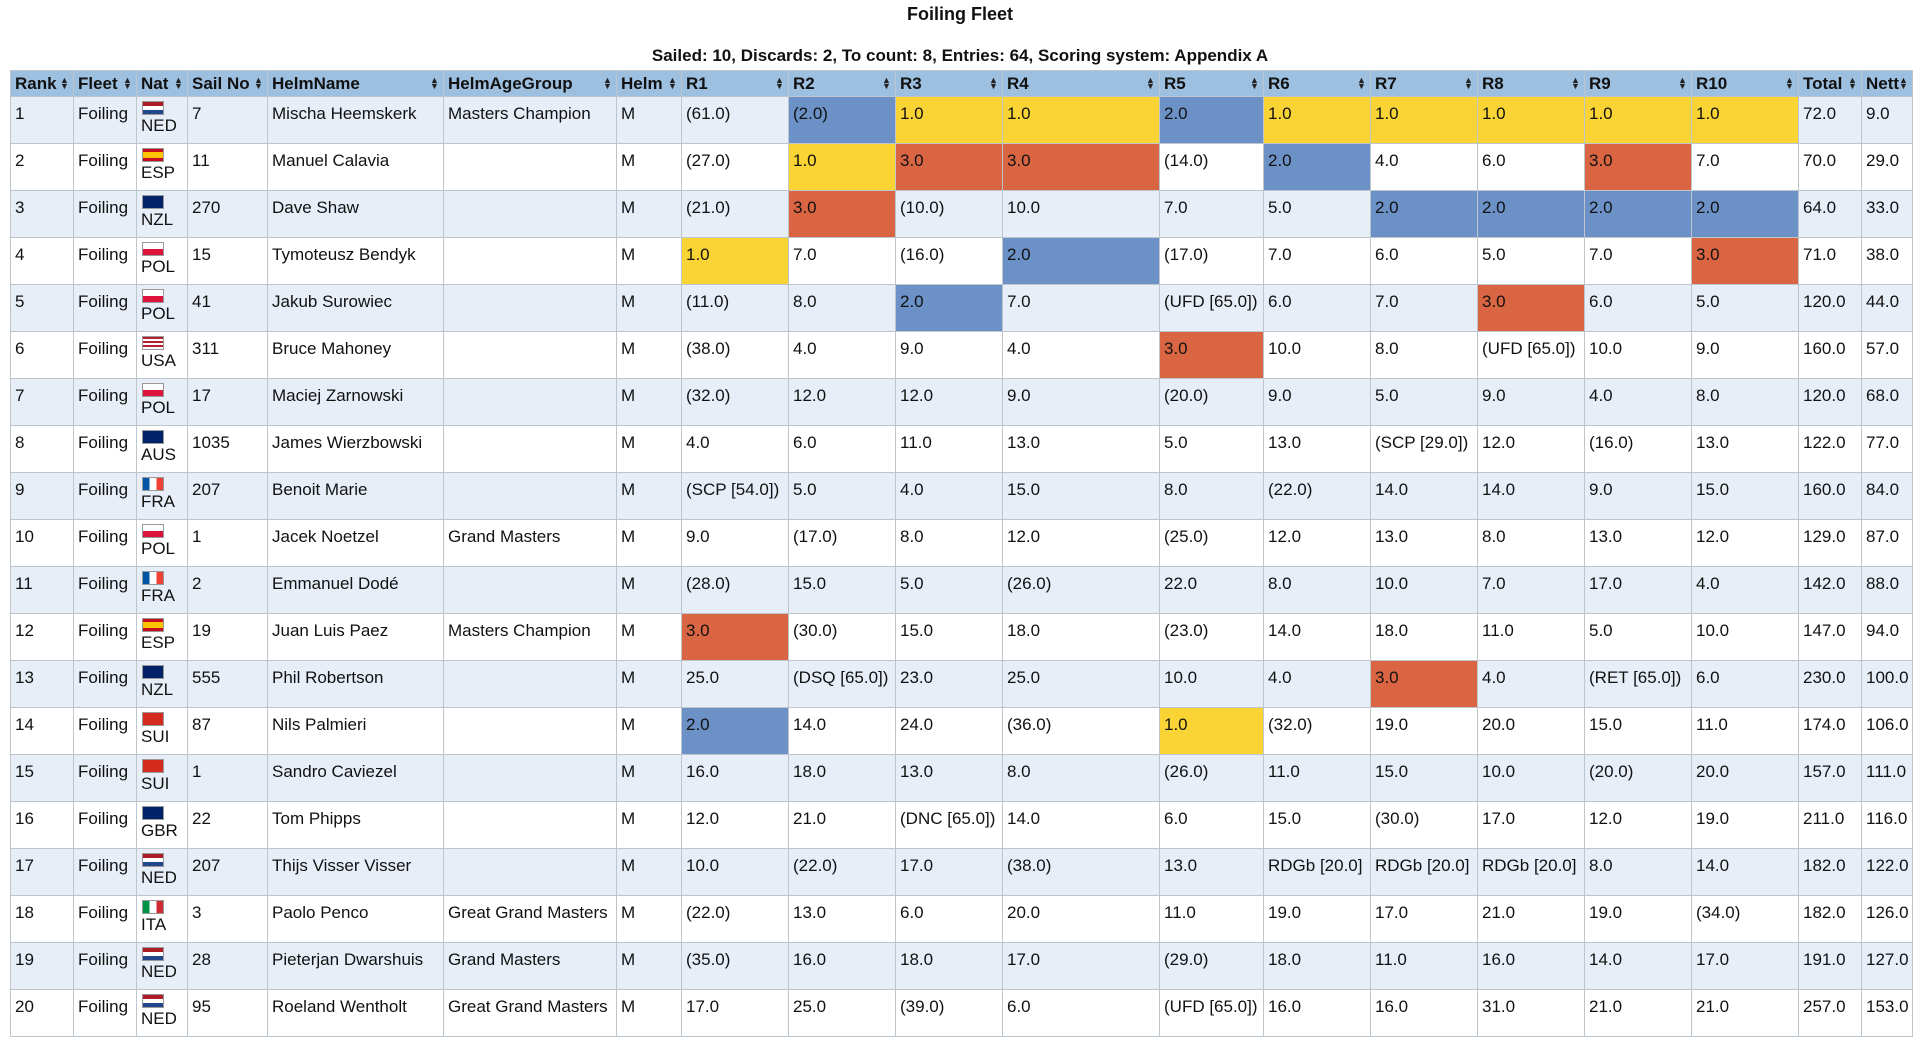 This screenshot has height=1061, width=1920. What do you see at coordinates (1211, 120) in the screenshot?
I see `race-r5-cell: 2.0` at bounding box center [1211, 120].